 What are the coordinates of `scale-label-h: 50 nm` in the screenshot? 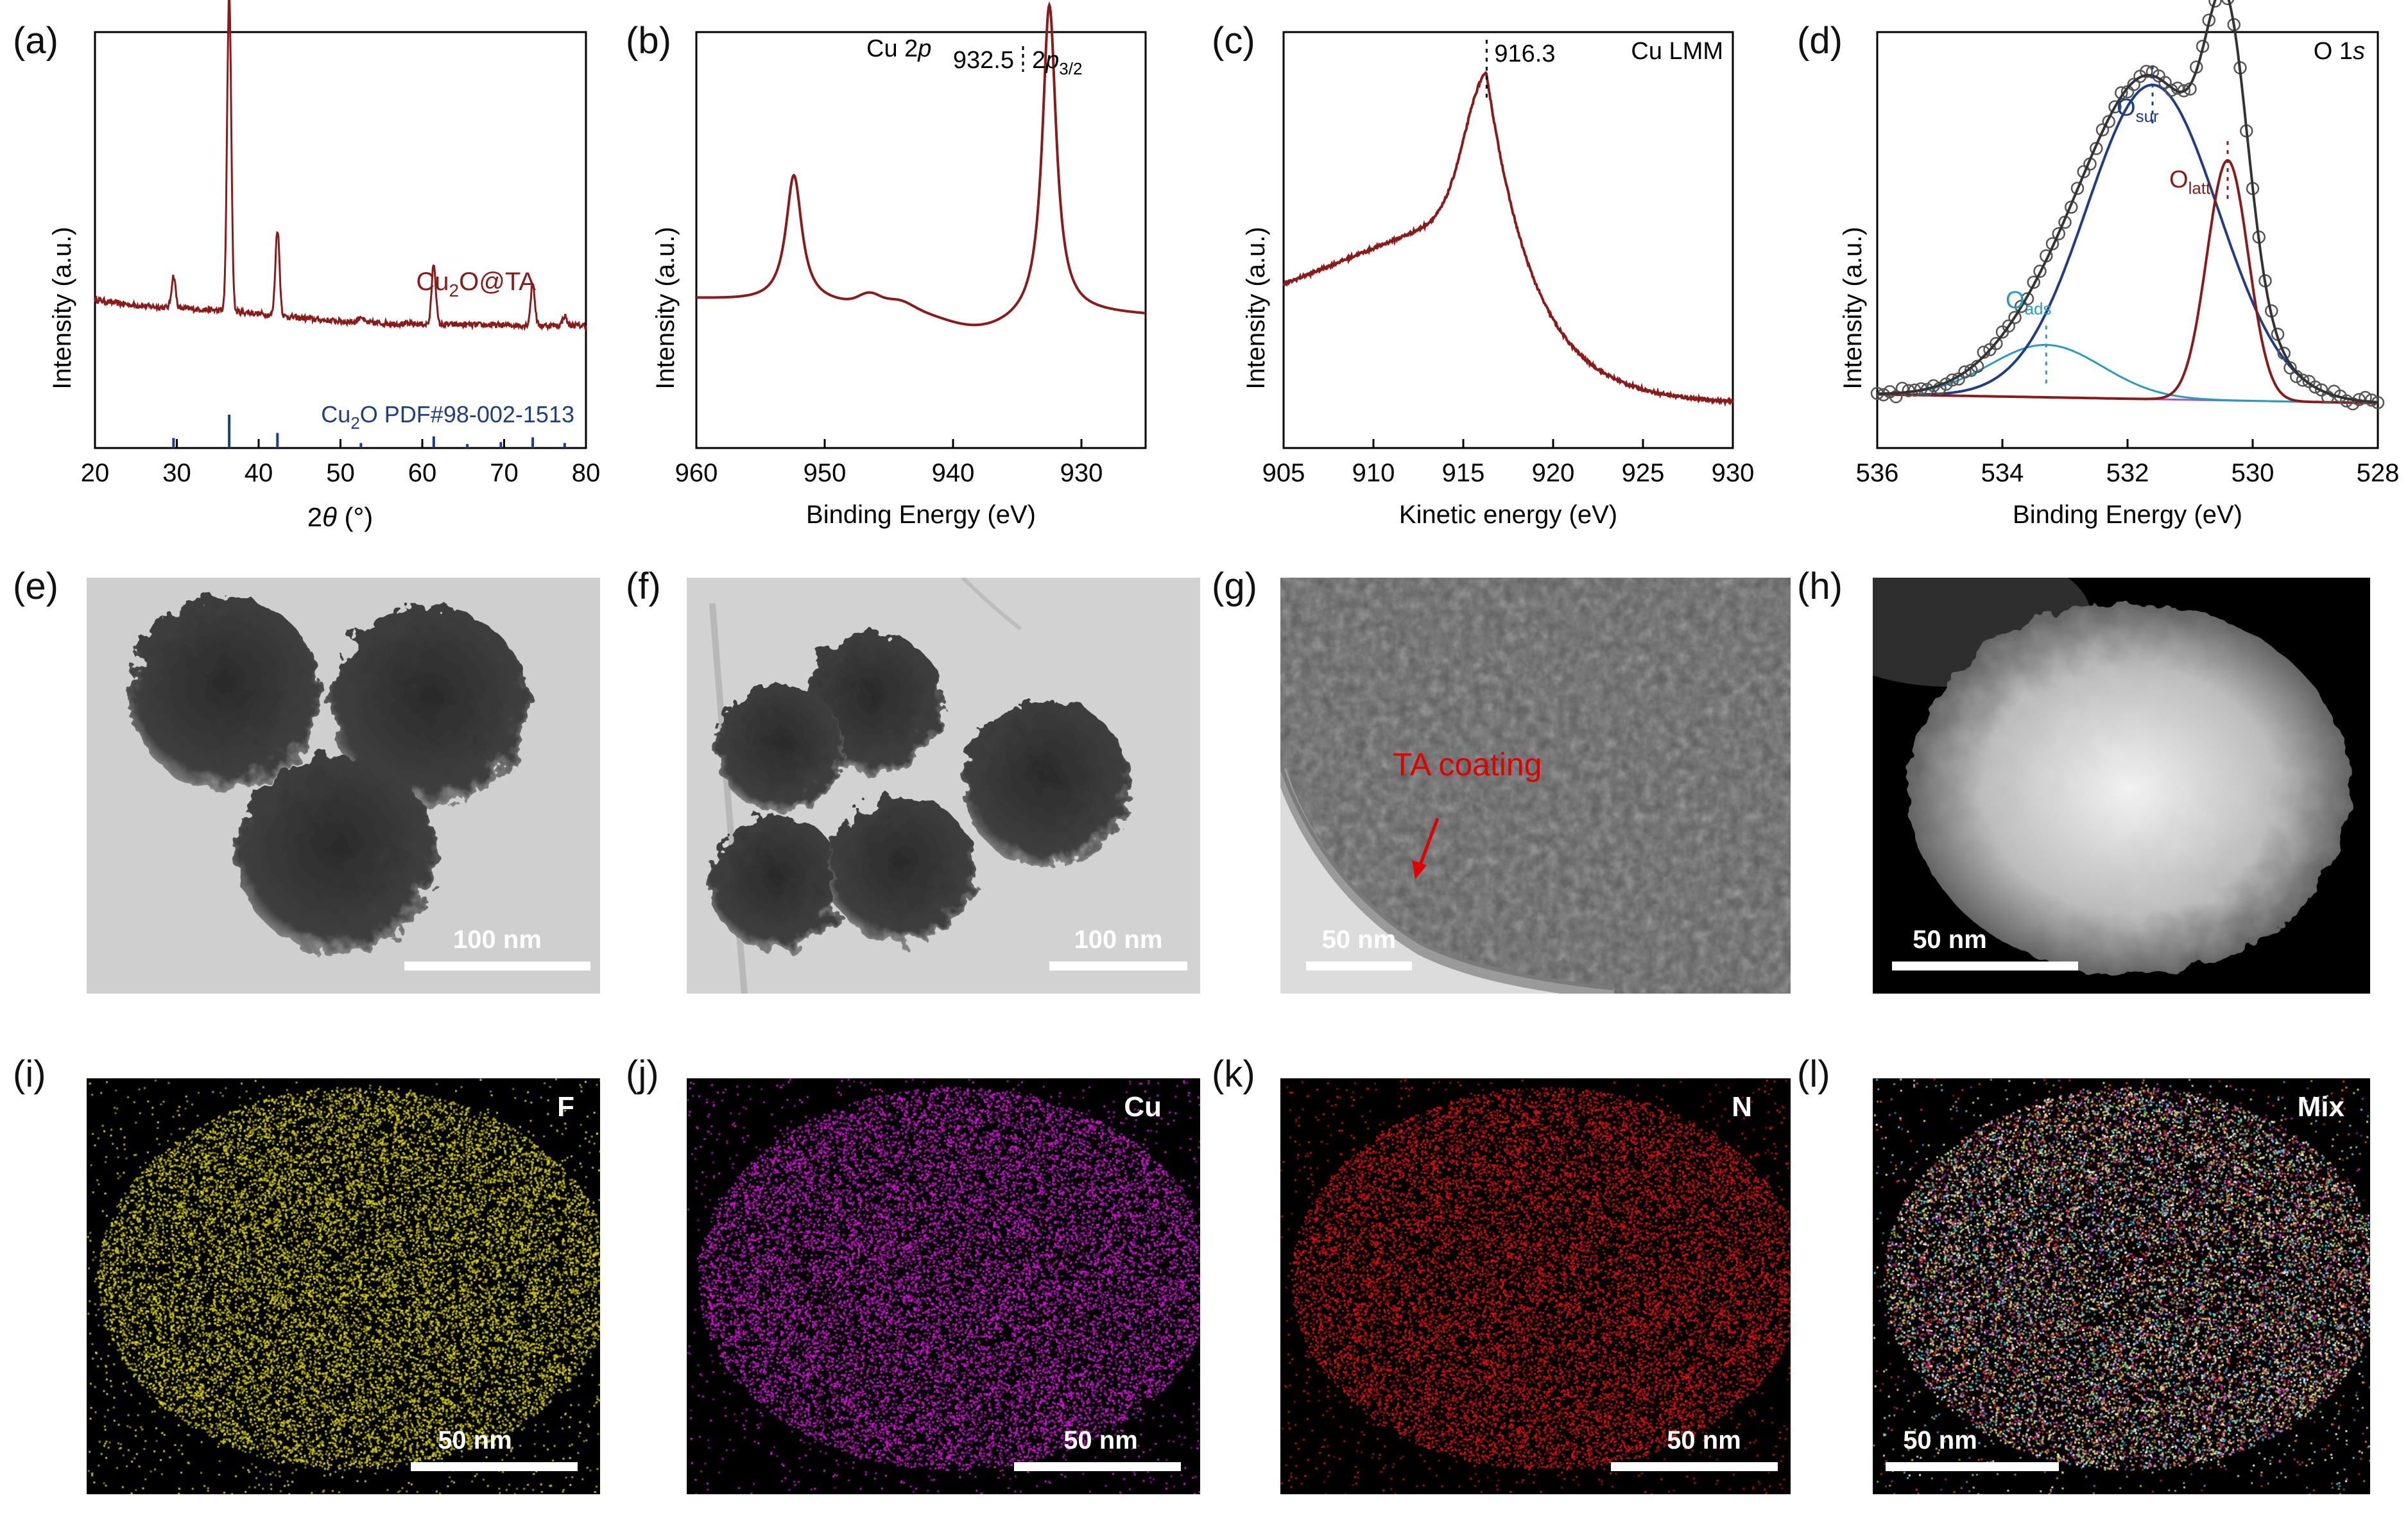 It's located at (1950, 940).